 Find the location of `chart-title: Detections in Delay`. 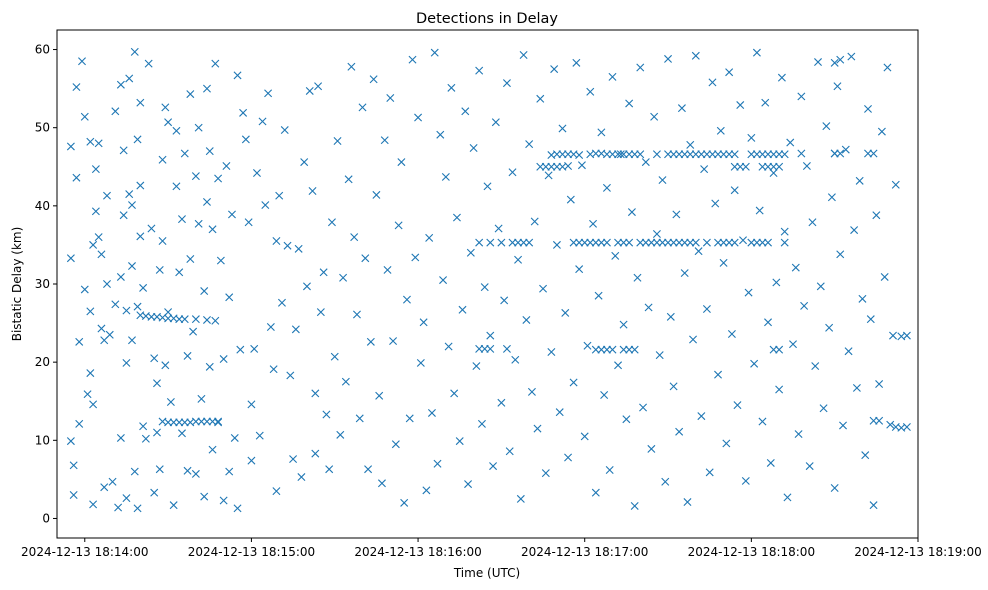

chart-title: Detections in Delay is located at coordinates (487, 19).